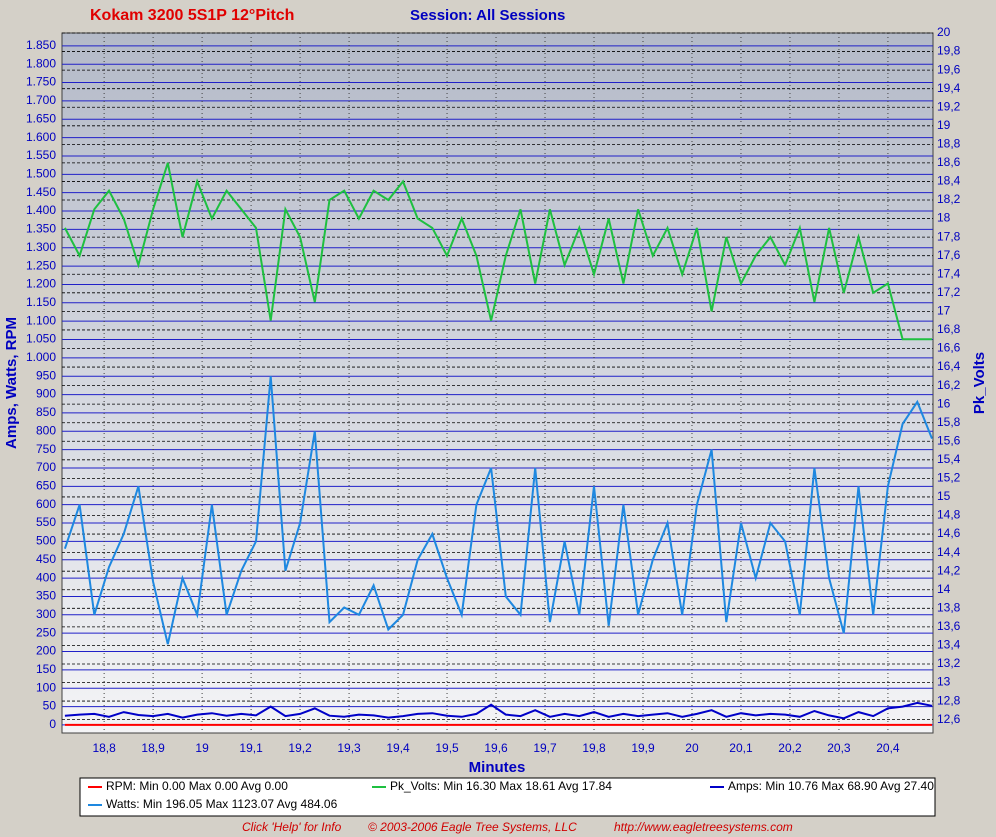 The width and height of the screenshot is (996, 837). What do you see at coordinates (41, 118) in the screenshot?
I see `y-tick-label: 1.650` at bounding box center [41, 118].